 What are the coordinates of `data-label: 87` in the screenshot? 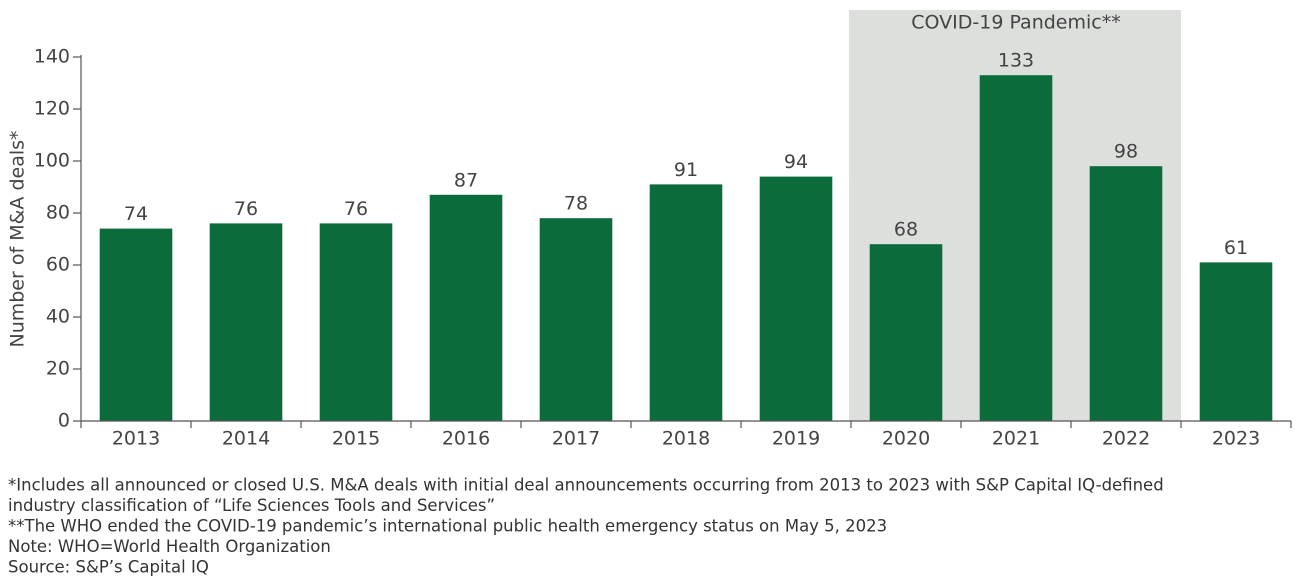 It's located at (466, 180).